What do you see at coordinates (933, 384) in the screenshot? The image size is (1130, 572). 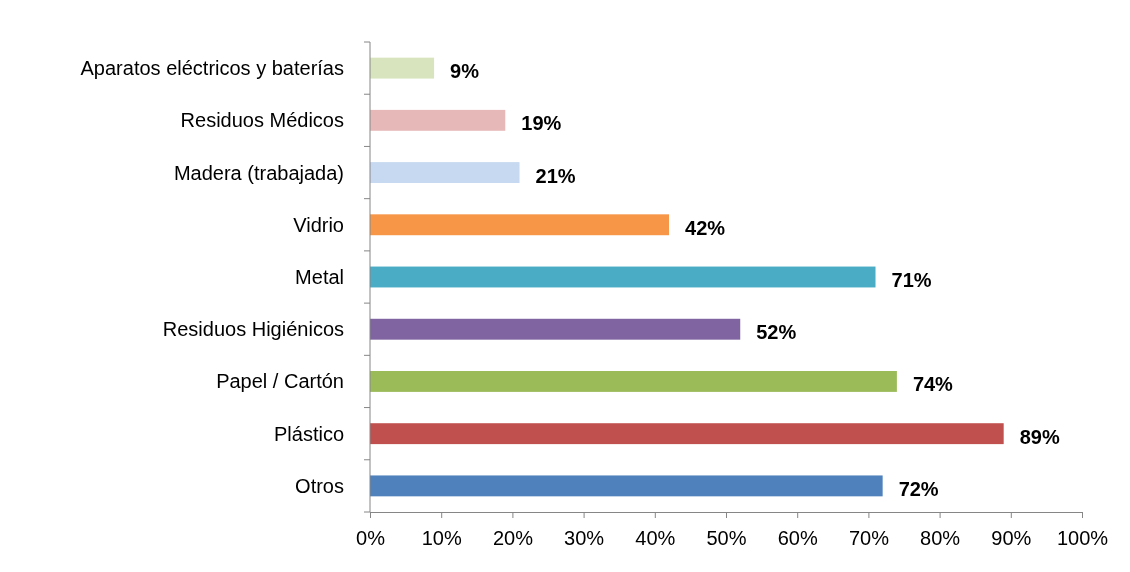 I see `data-label: 74%` at bounding box center [933, 384].